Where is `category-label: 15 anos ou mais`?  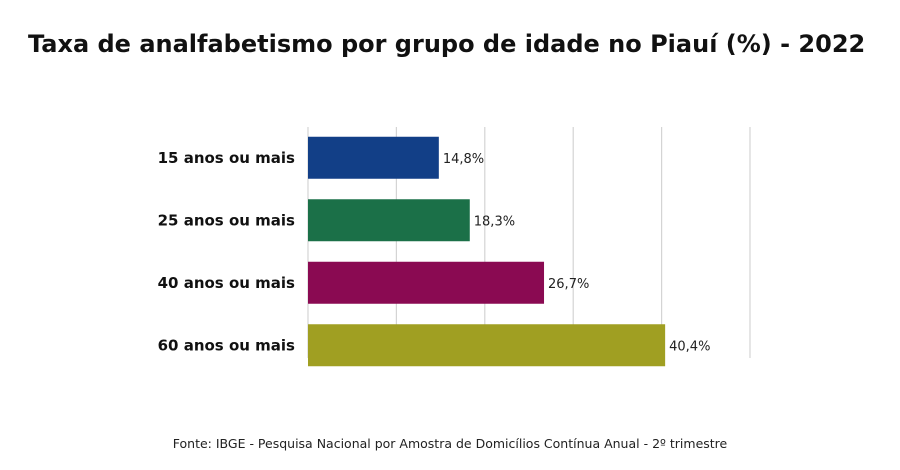 category-label: 15 anos ou mais is located at coordinates (226, 158).